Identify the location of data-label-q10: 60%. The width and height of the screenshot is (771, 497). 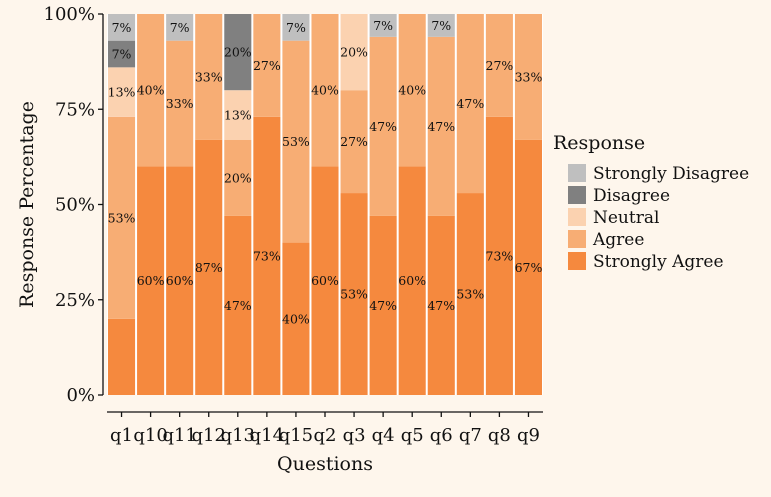
(151, 280).